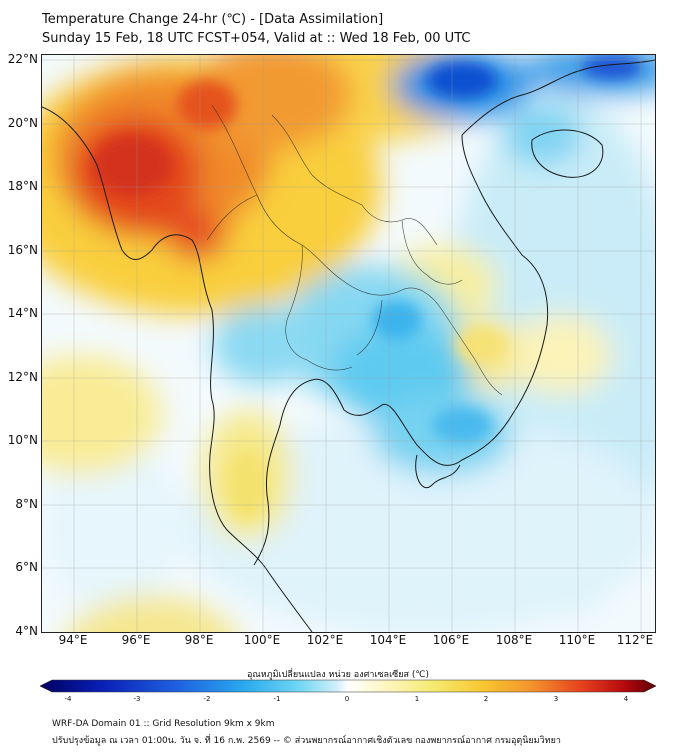  I want to click on colorbar-tick: 4, so click(626, 699).